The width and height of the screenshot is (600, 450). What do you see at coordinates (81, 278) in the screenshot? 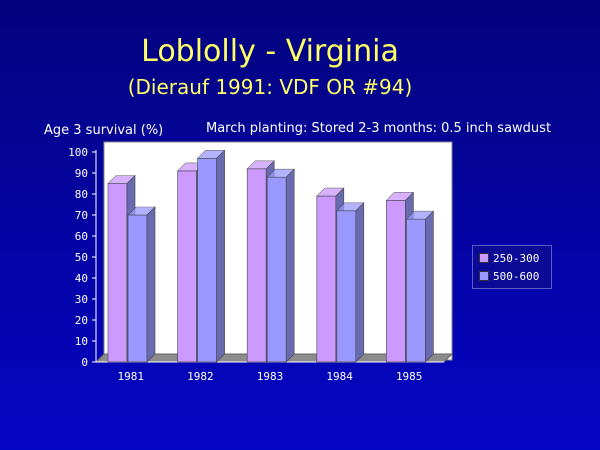
I see `y-tick-label: 40` at bounding box center [81, 278].